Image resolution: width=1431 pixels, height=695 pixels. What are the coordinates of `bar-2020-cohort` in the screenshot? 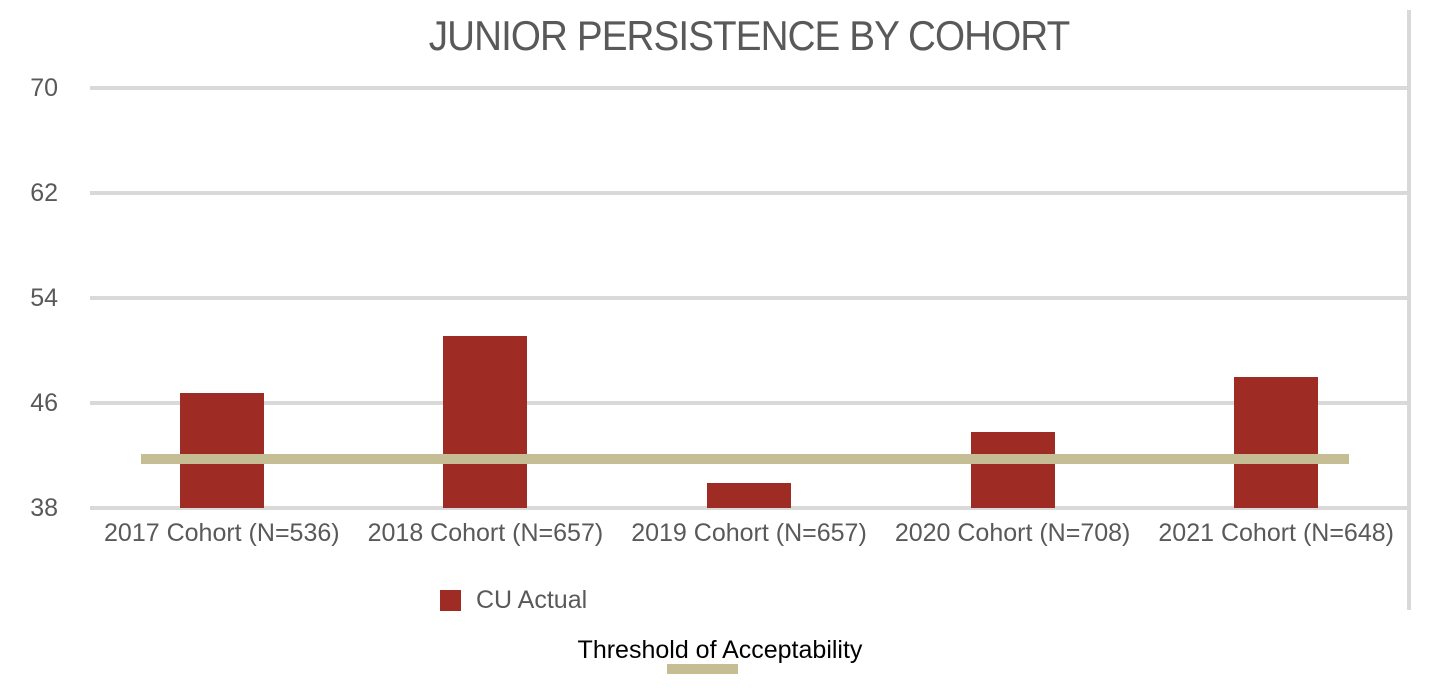 It's located at (1012, 469).